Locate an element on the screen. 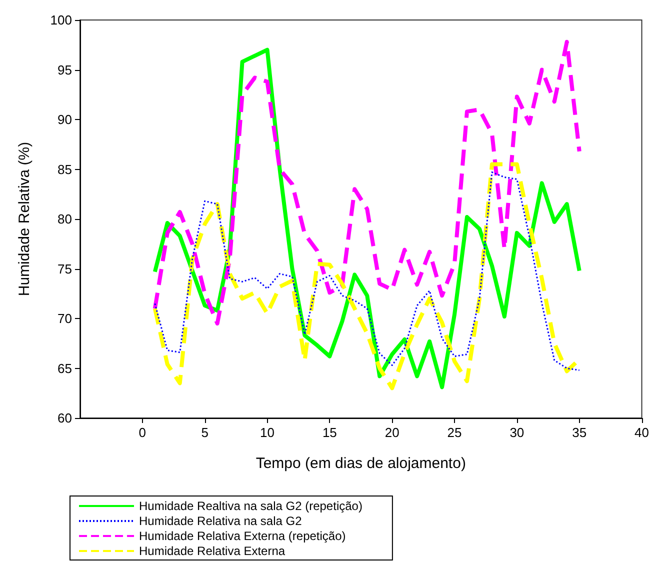 This screenshot has width=652, height=578. y-tick-label: 90 is located at coordinates (65, 119).